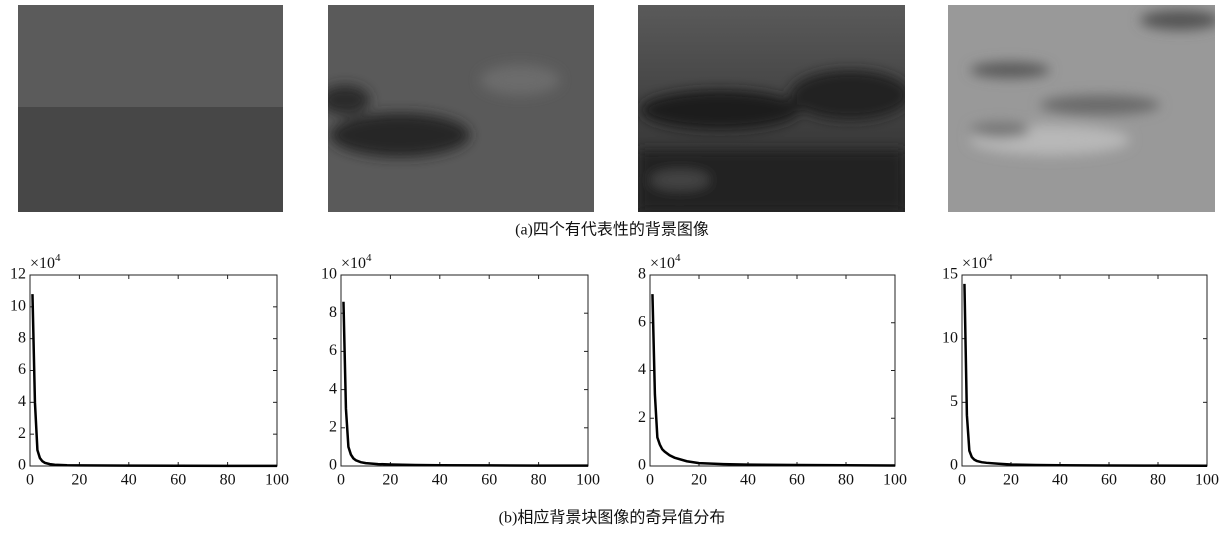 The image size is (1224, 536). Describe the element at coordinates (612, 230) in the screenshot. I see `caption: (a)四个有代表性的背景图像` at that location.